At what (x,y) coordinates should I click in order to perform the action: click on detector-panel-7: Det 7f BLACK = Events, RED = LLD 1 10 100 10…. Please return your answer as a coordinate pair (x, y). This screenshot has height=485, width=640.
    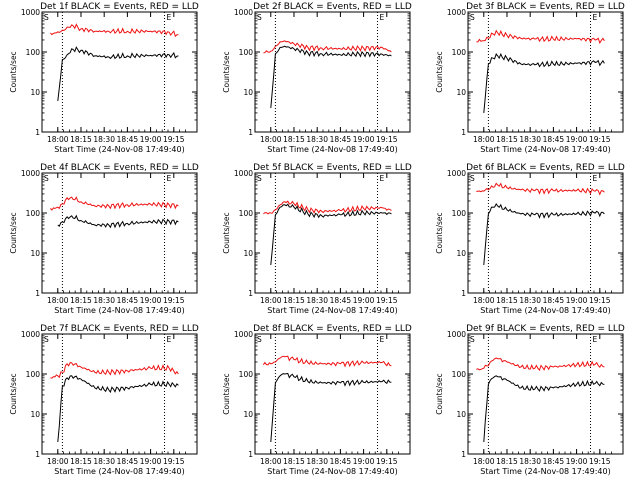
    Looking at the image, I should click on (104, 400).